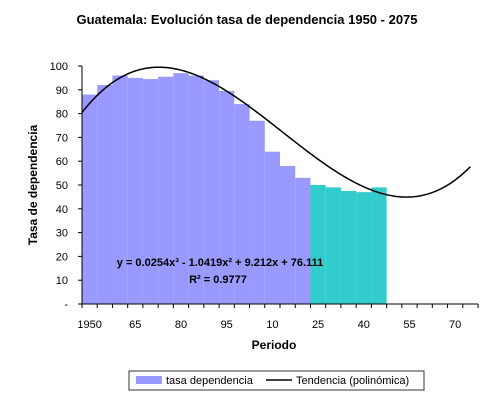 This screenshot has height=402, width=495. What do you see at coordinates (66, 305) in the screenshot?
I see `y-tick-label: -` at bounding box center [66, 305].